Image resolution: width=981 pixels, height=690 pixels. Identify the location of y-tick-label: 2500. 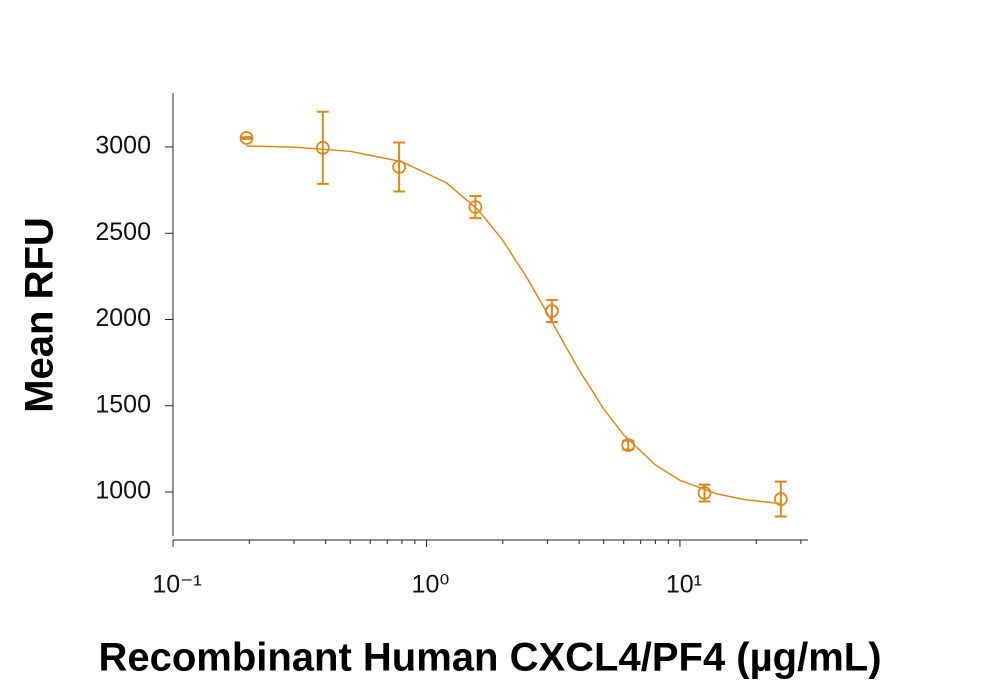
(123, 232).